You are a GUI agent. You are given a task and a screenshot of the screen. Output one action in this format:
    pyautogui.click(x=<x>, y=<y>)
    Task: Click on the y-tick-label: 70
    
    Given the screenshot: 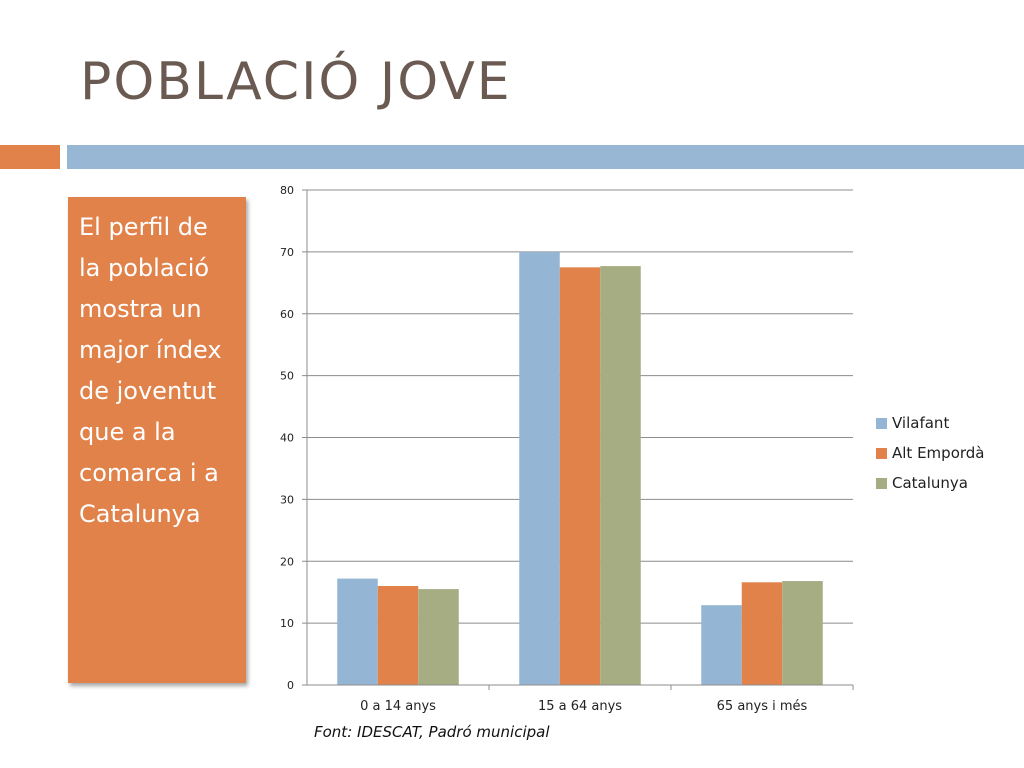 What is the action you would take?
    pyautogui.click(x=287, y=252)
    